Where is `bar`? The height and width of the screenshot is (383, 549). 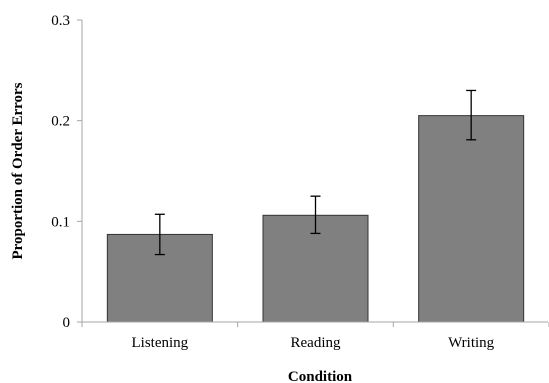 bar is located at coordinates (471, 219).